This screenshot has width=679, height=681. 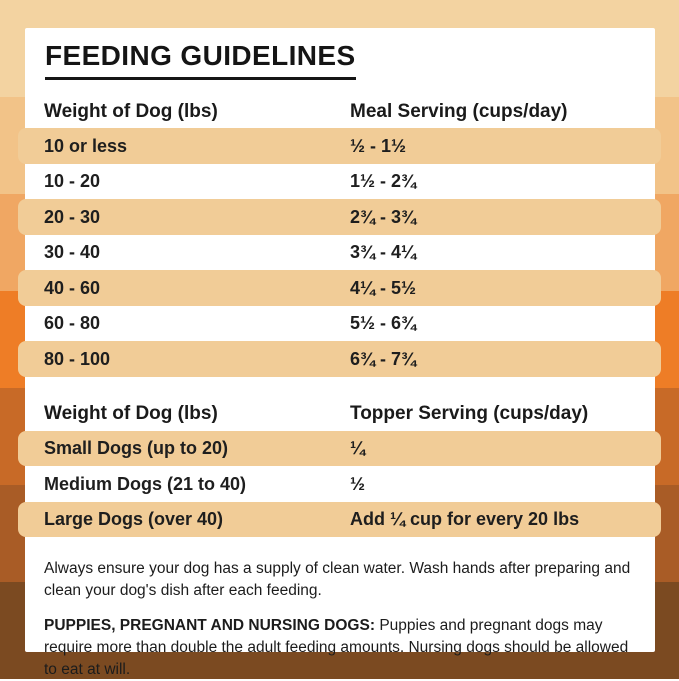 I want to click on table-row: 40 - 60 4¼ - 5½, so click(x=339, y=288).